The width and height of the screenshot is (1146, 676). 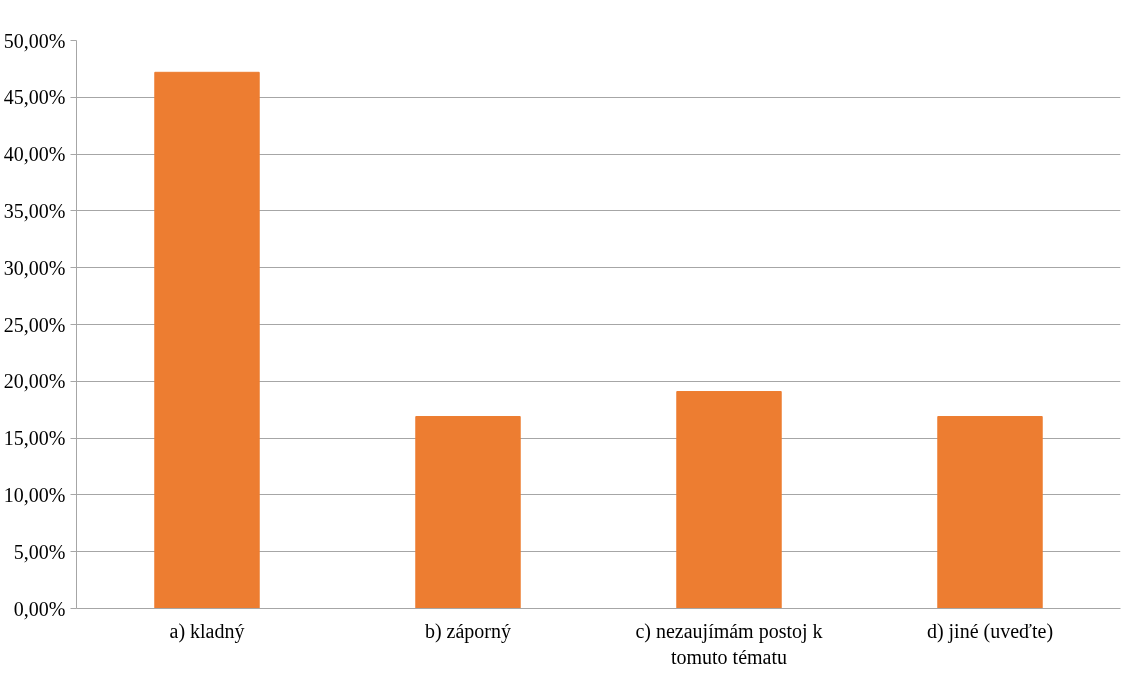 What do you see at coordinates (39, 551) in the screenshot?
I see `y-tick-label: 5,00%` at bounding box center [39, 551].